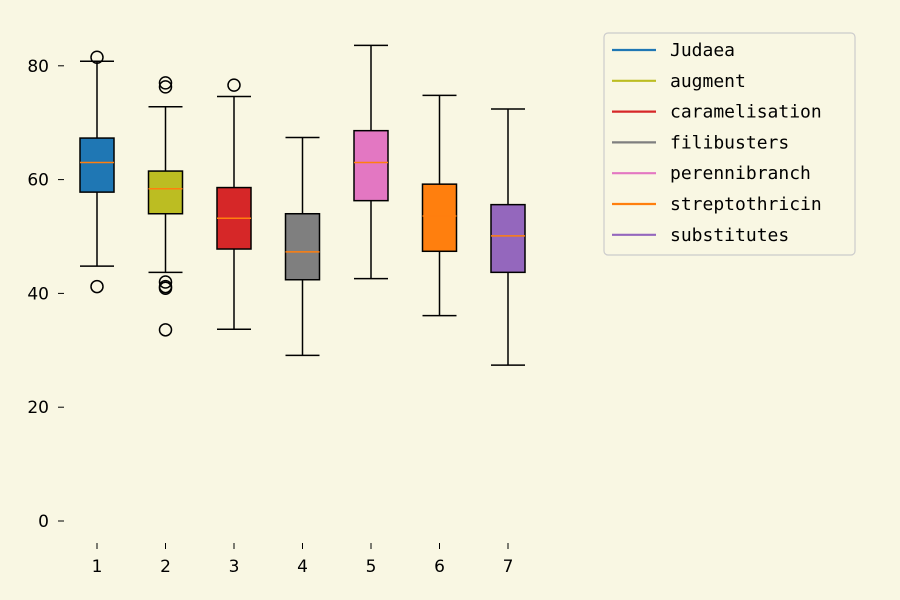 Image resolution: width=900 pixels, height=600 pixels. Describe the element at coordinates (708, 81) in the screenshot. I see `legend-label: augment` at that location.